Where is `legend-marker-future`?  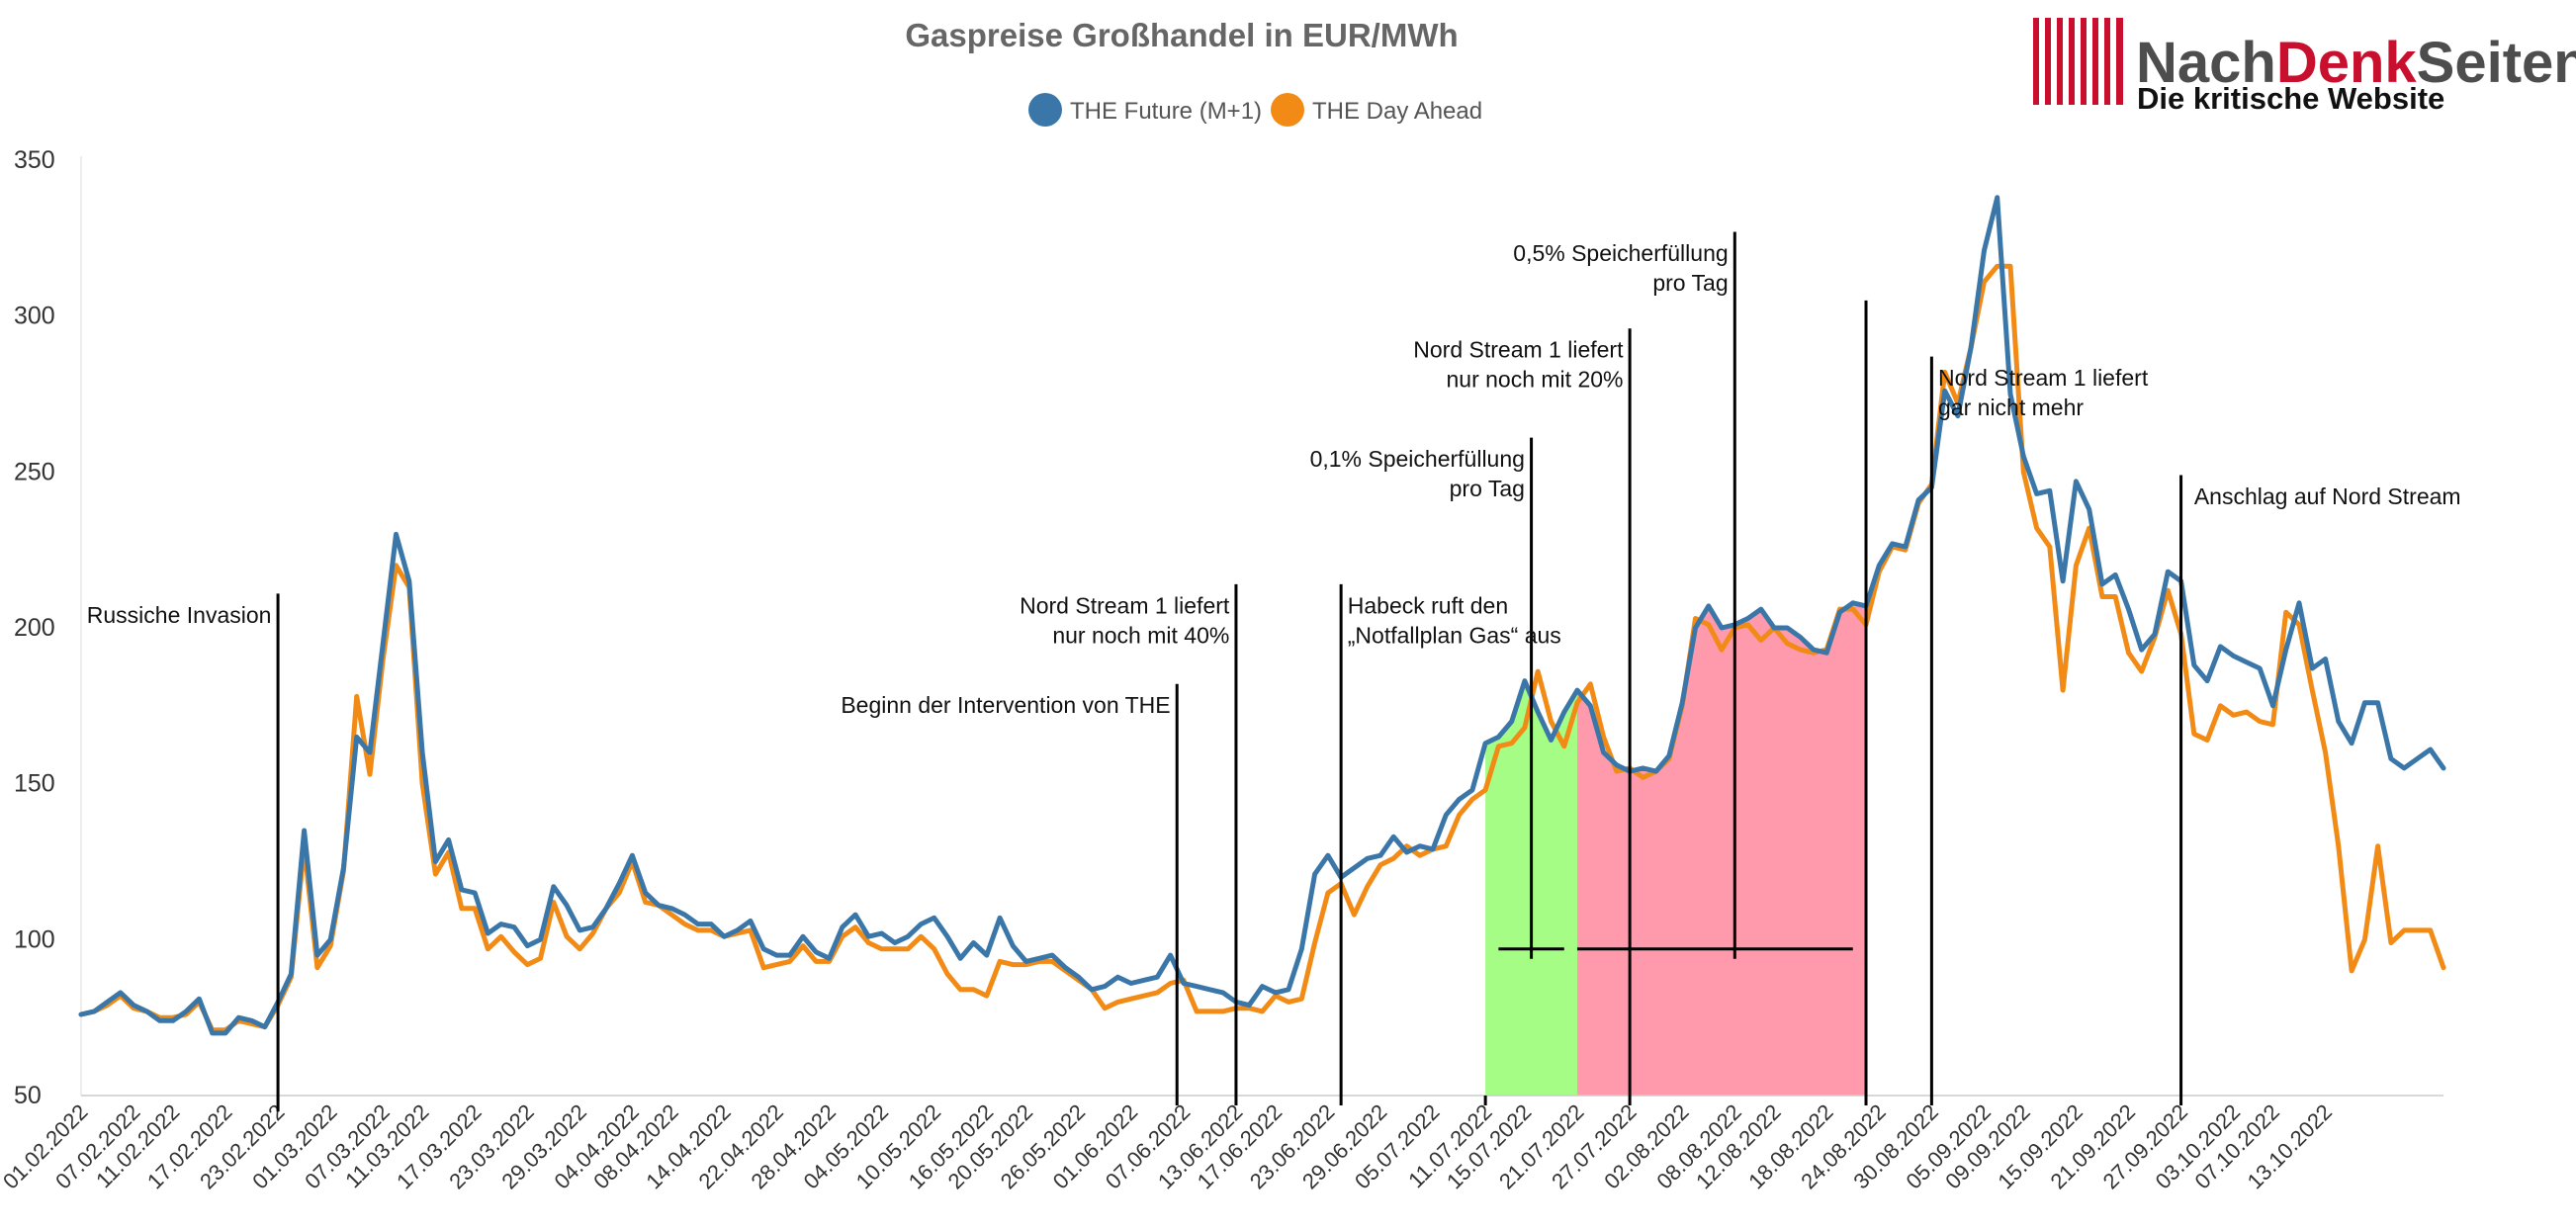 legend-marker-future is located at coordinates (1045, 110).